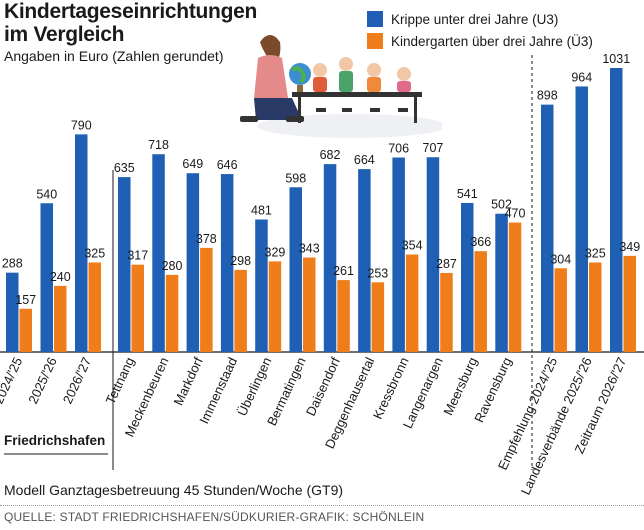 This screenshot has width=644, height=530. Describe the element at coordinates (12, 264) in the screenshot. I see `value-label-u3: 288` at that location.